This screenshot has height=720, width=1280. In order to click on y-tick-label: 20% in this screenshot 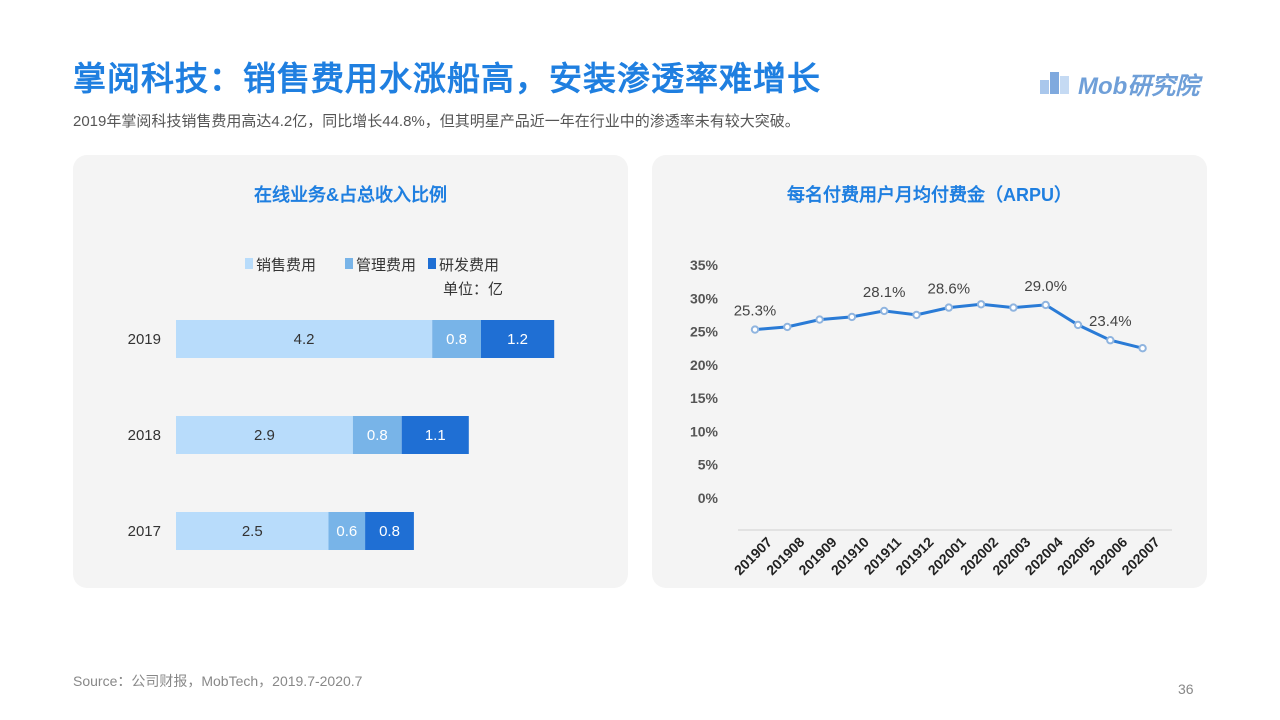, I will do `click(704, 365)`.